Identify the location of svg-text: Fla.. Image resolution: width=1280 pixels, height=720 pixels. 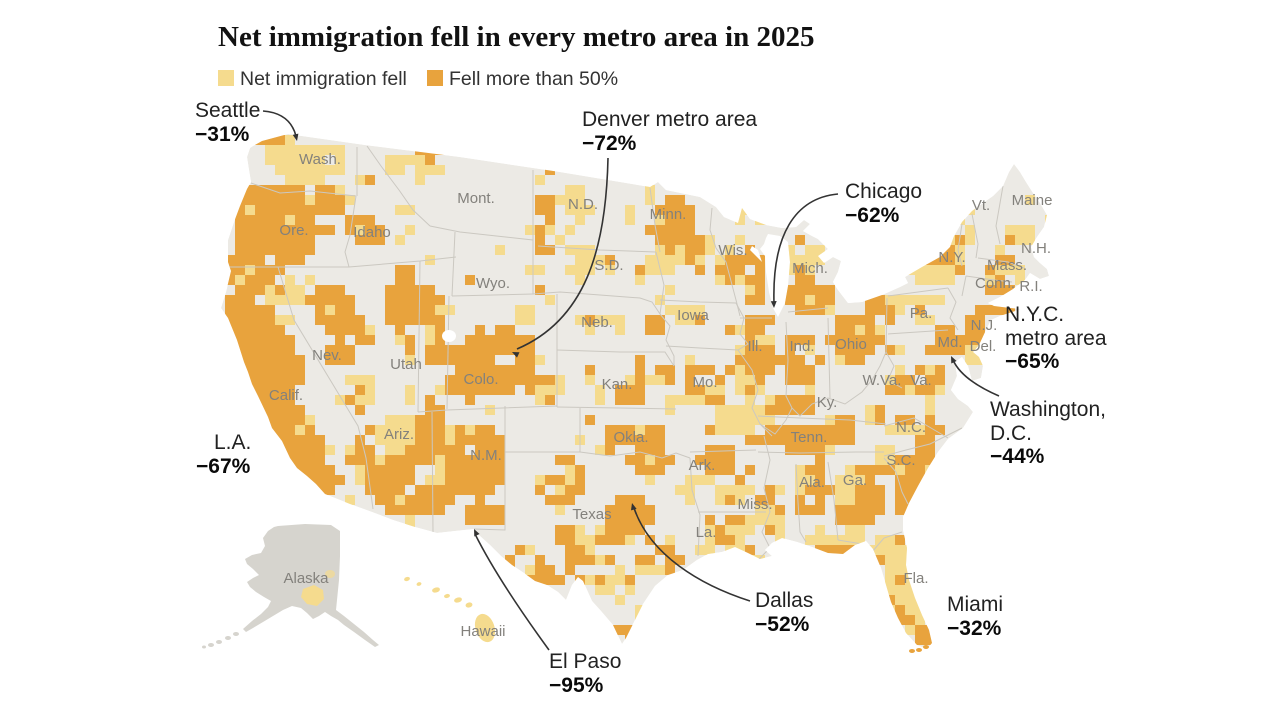
(915, 578).